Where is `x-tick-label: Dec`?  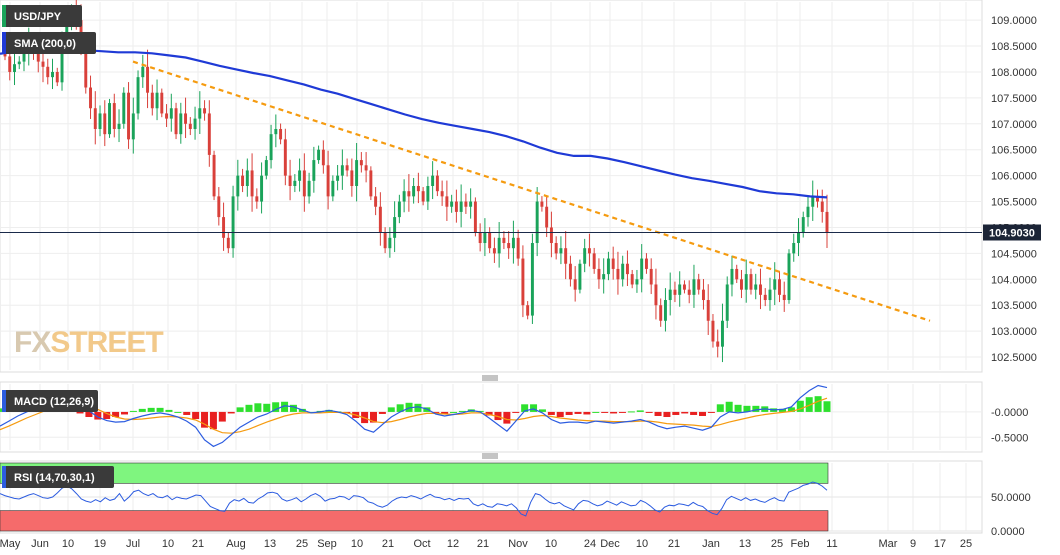
x-tick-label: Dec is located at coordinates (610, 544).